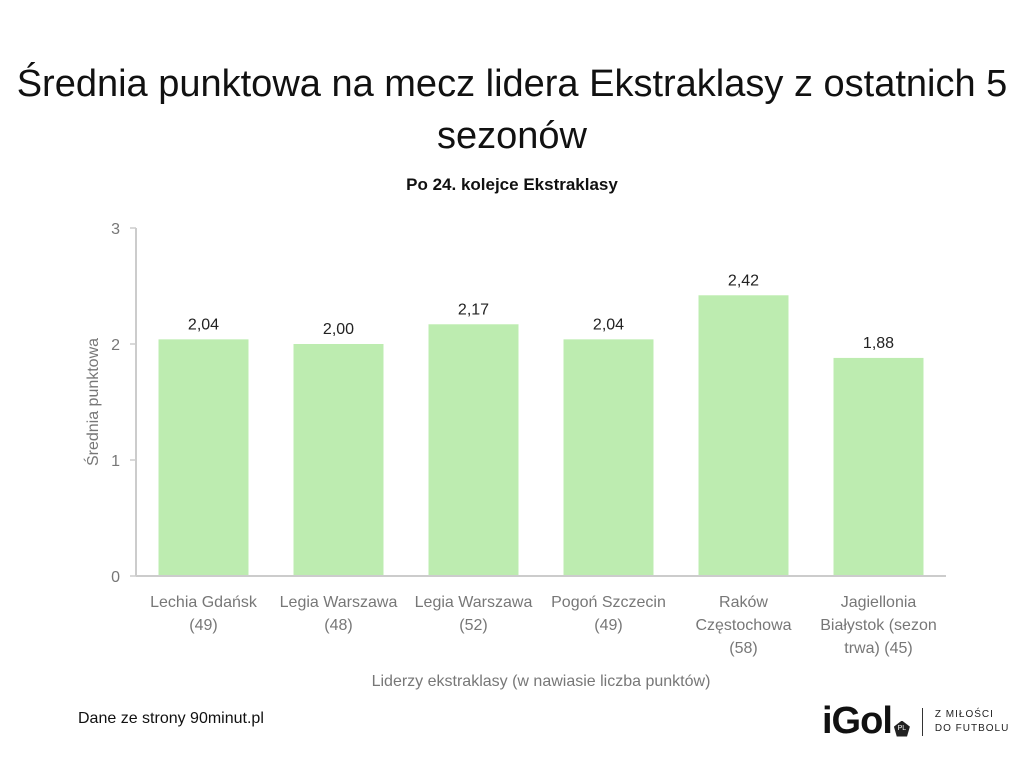 The height and width of the screenshot is (768, 1024). What do you see at coordinates (608, 602) in the screenshot?
I see `x-tick-label: Pogoń Szczecin` at bounding box center [608, 602].